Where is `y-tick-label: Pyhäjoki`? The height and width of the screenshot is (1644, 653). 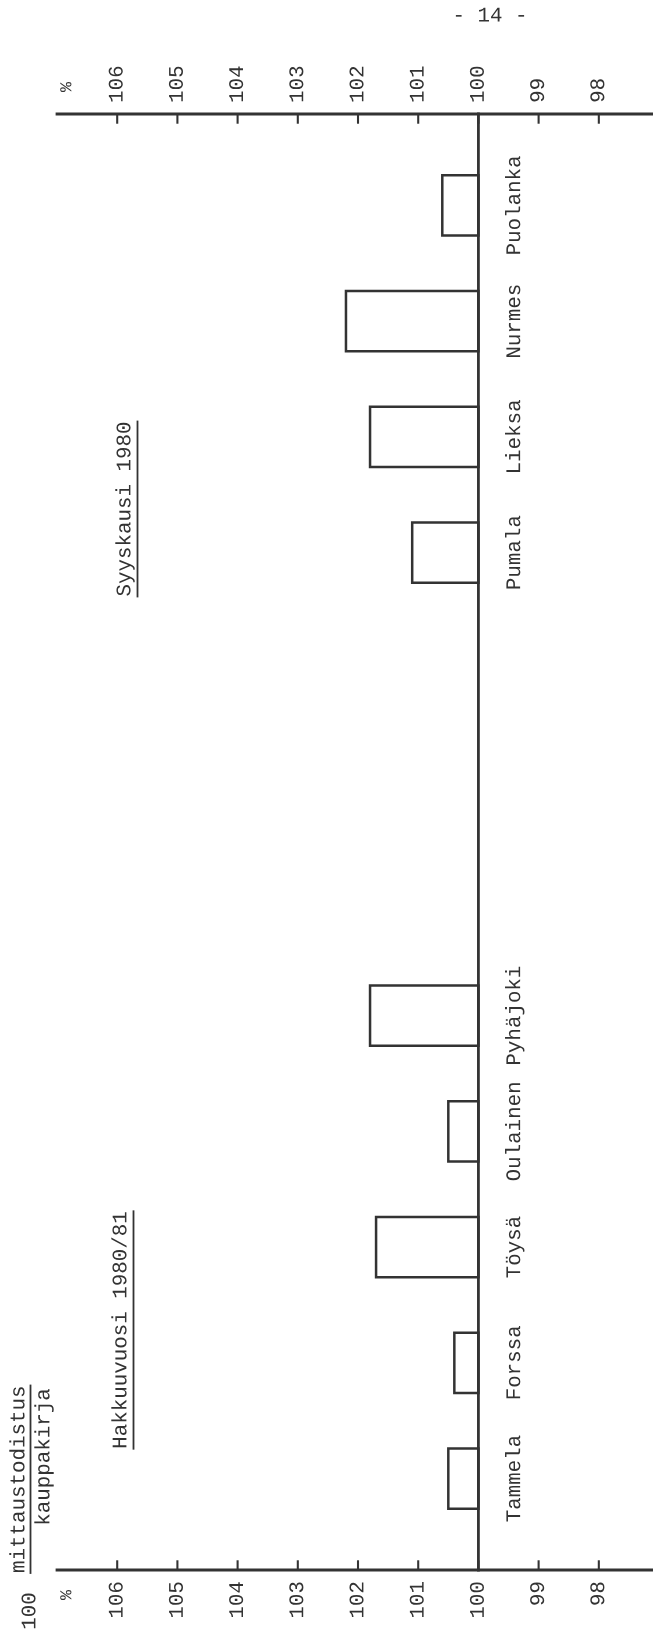
y-tick-label: Pyhäjoki is located at coordinates (515, 1015).